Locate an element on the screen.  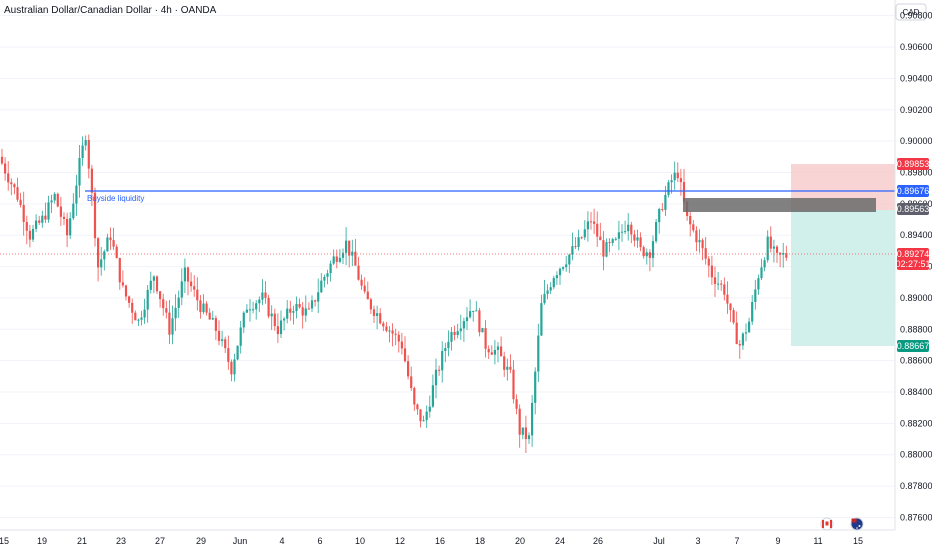
time-tick-label: 15 is located at coordinates (4, 541).